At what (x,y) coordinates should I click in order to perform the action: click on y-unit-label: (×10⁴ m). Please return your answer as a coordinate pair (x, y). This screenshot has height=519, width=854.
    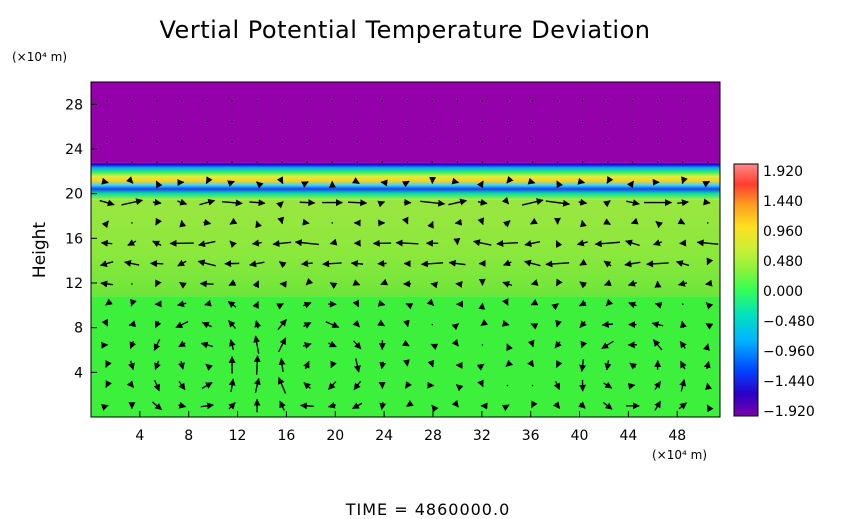
    Looking at the image, I should click on (39, 57).